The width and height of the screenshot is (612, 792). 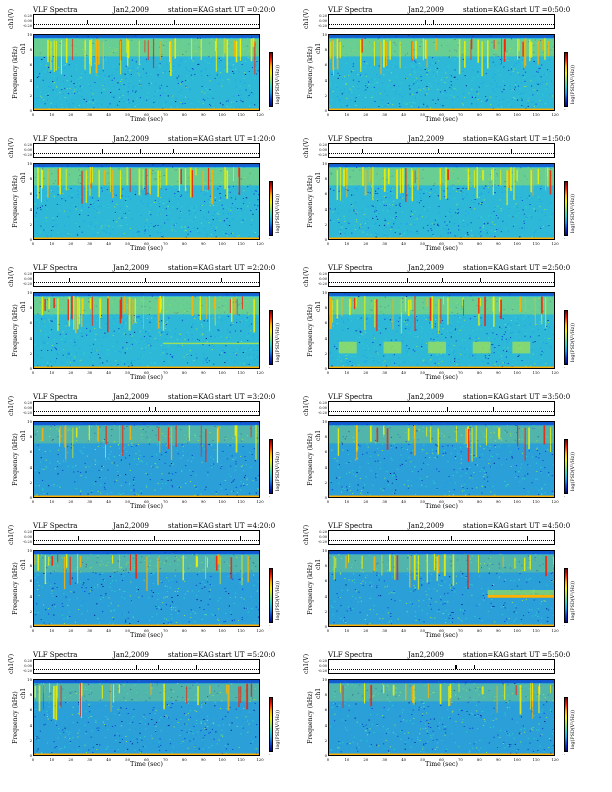 What do you see at coordinates (30, 566) in the screenshot?
I see `y-tick-label: 8` at bounding box center [30, 566].